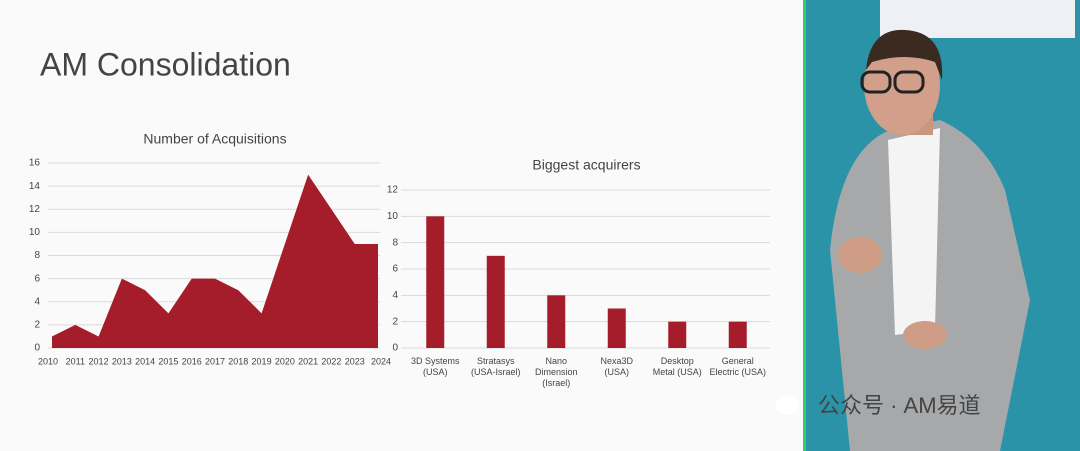  What do you see at coordinates (122, 361) in the screenshot?
I see `x-tick-label: 2013` at bounding box center [122, 361].